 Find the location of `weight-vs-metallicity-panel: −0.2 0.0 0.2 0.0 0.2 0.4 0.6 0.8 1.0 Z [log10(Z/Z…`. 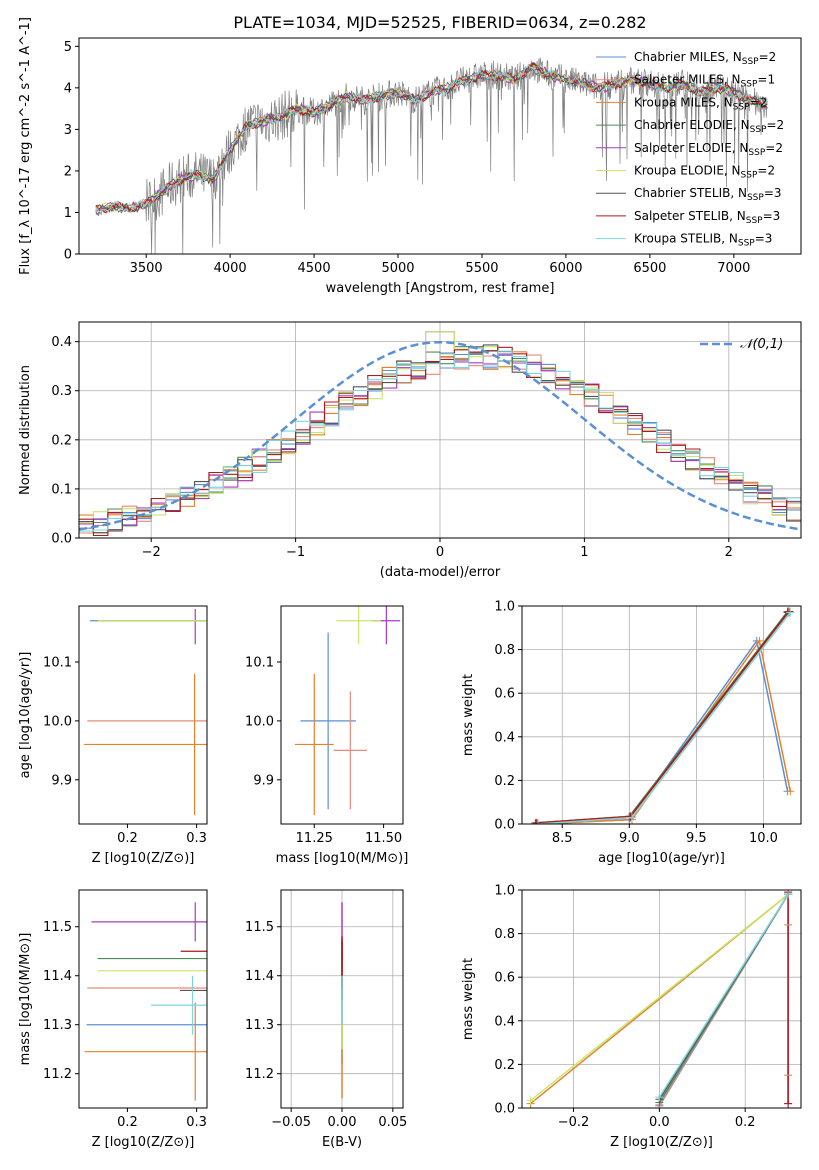

weight-vs-metallicity-panel: −0.2 0.0 0.2 0.0 0.2 0.4 0.6 0.8 1.0 Z [log10(Z/Z… is located at coordinates (631, 1017).